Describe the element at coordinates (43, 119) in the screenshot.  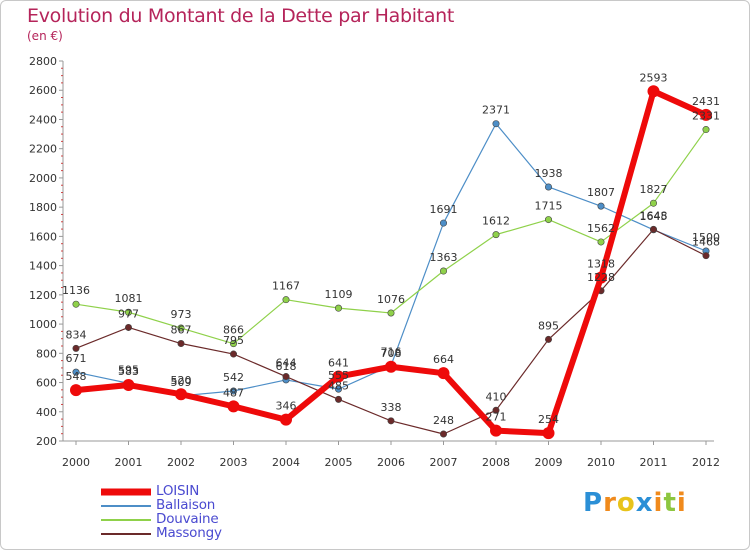
I see `y-tick-label: 2400` at that location.